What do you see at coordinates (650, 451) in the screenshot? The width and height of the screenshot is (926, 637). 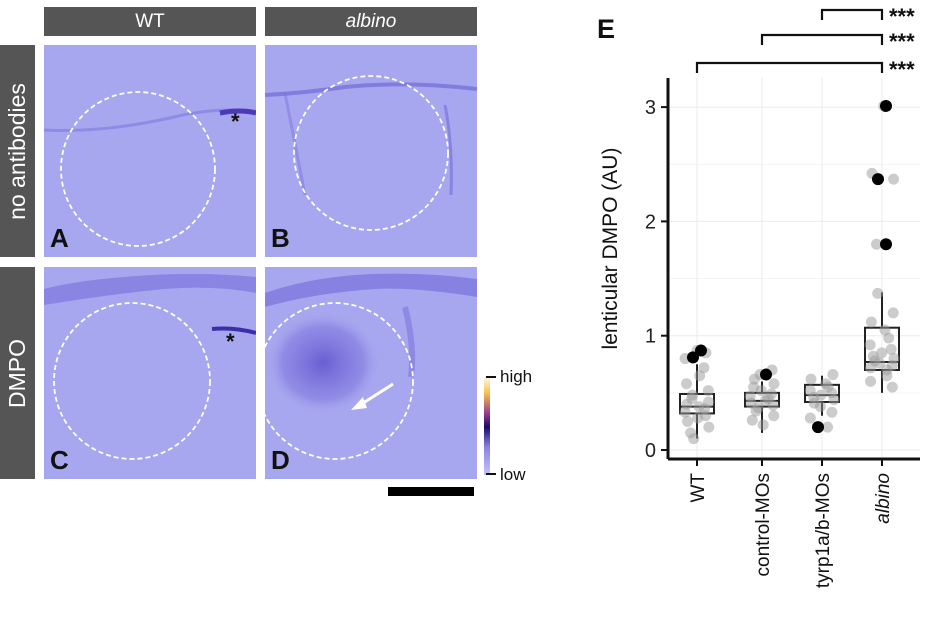 I see `y-tick-label-0: 0` at bounding box center [650, 451].